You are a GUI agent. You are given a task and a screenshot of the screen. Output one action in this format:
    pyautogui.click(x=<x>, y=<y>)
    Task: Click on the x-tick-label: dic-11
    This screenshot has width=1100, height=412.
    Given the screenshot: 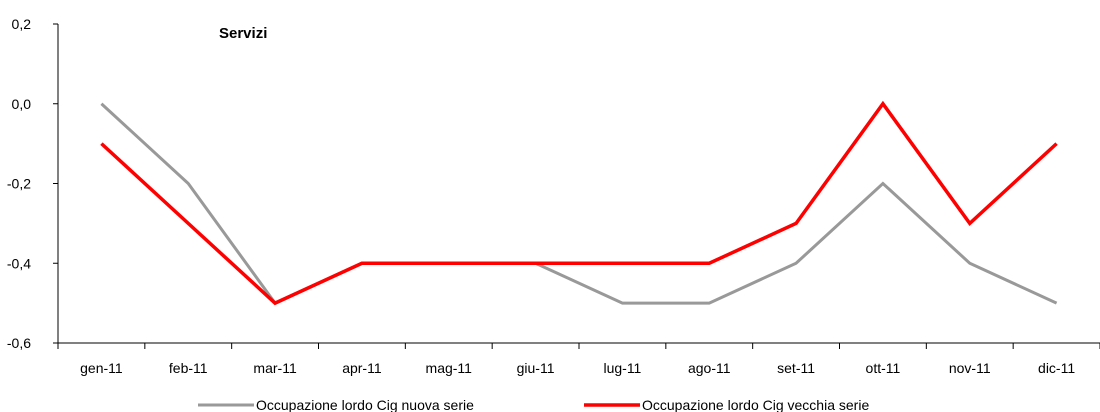 What is the action you would take?
    pyautogui.click(x=1056, y=368)
    